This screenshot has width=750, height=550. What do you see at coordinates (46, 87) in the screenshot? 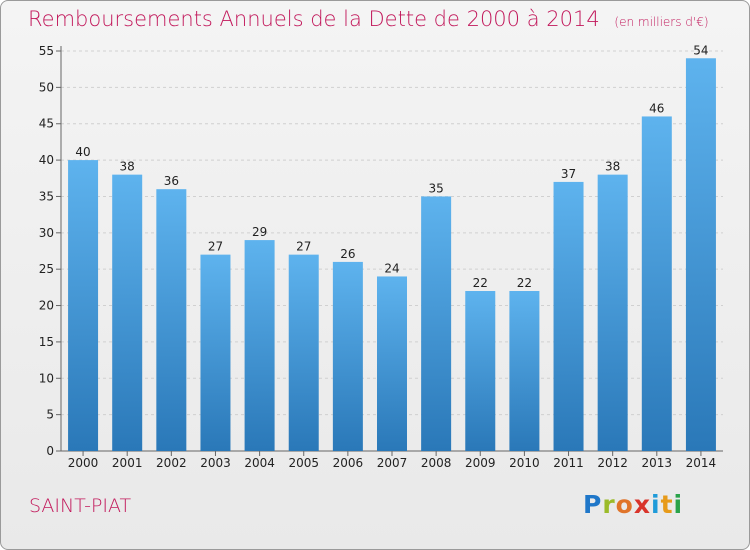
I see `y-tick-label: 50` at bounding box center [46, 87].